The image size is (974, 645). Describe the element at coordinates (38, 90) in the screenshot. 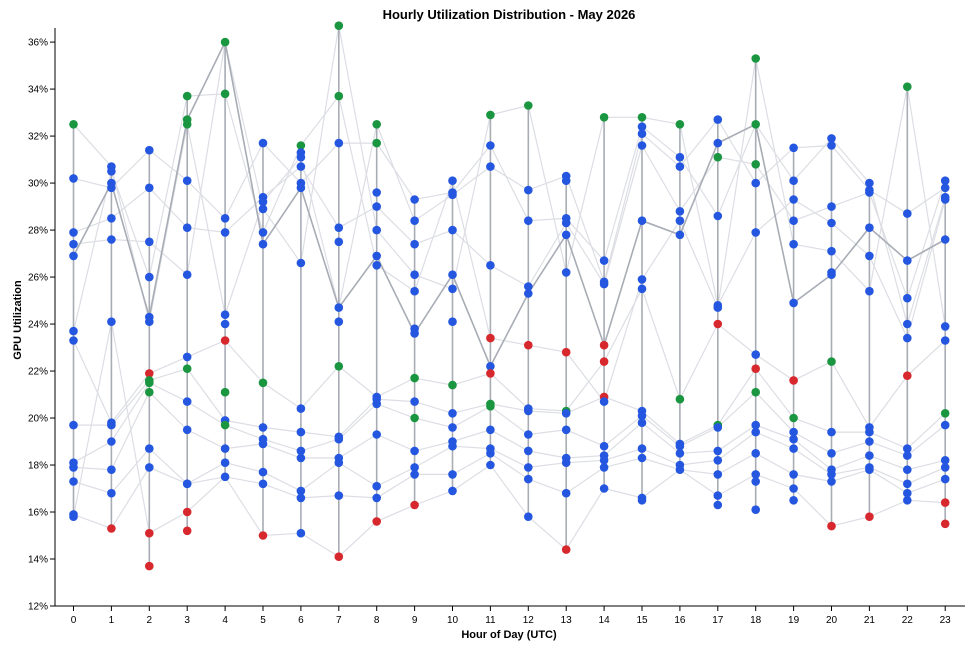

I see `y-tick-label: 34%` at that location.